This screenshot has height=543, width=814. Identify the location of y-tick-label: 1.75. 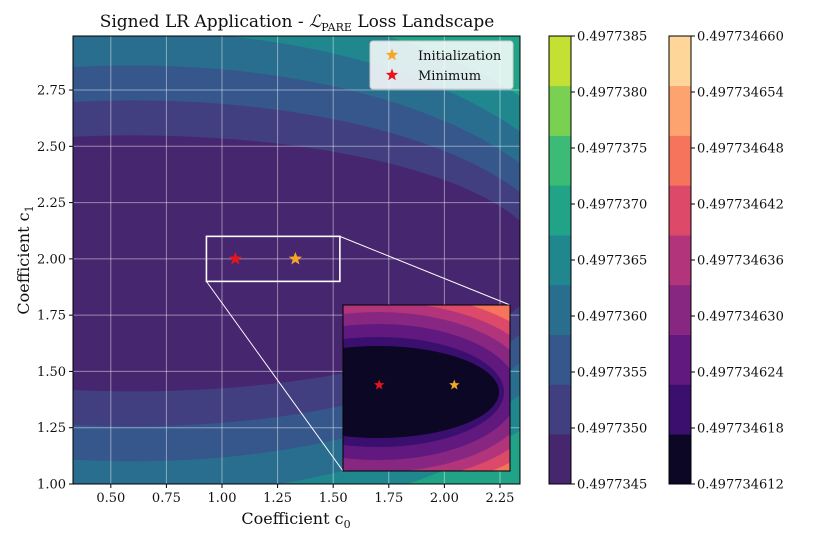
(51, 316).